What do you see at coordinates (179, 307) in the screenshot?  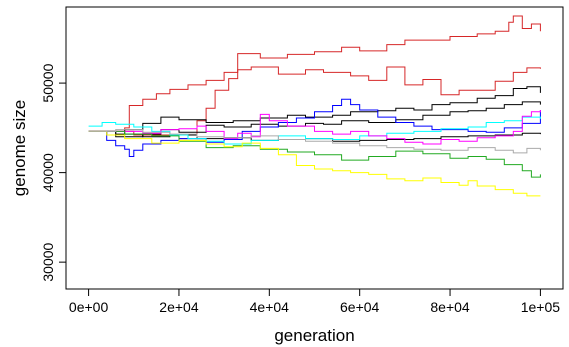 I see `x-tick-label: 2e+04` at bounding box center [179, 307].